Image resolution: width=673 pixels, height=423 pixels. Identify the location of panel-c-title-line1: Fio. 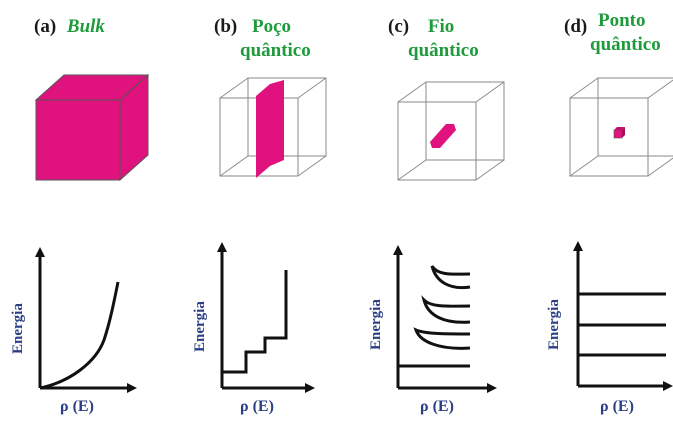
(441, 26).